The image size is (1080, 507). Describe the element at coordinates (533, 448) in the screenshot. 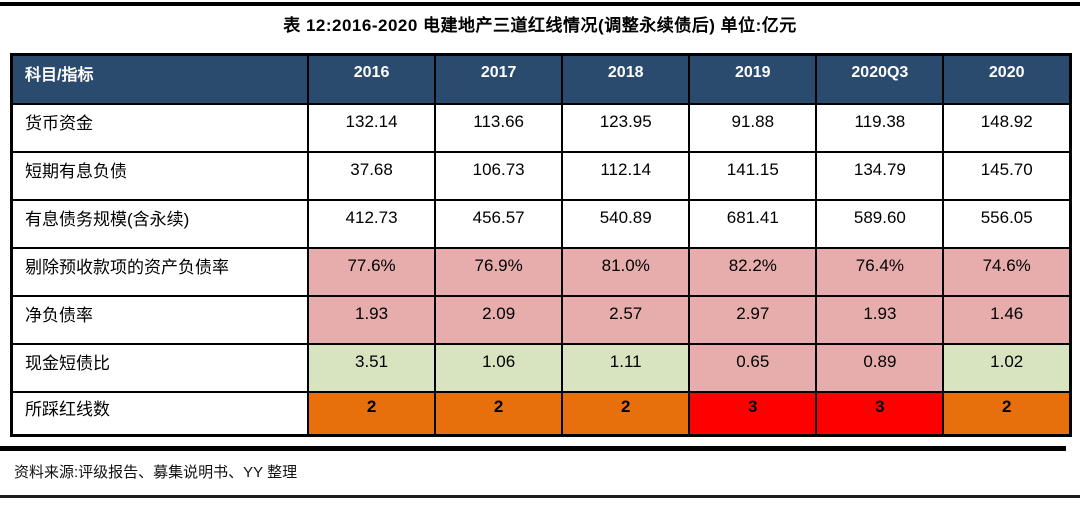

I see `table-bottom-rule` at that location.